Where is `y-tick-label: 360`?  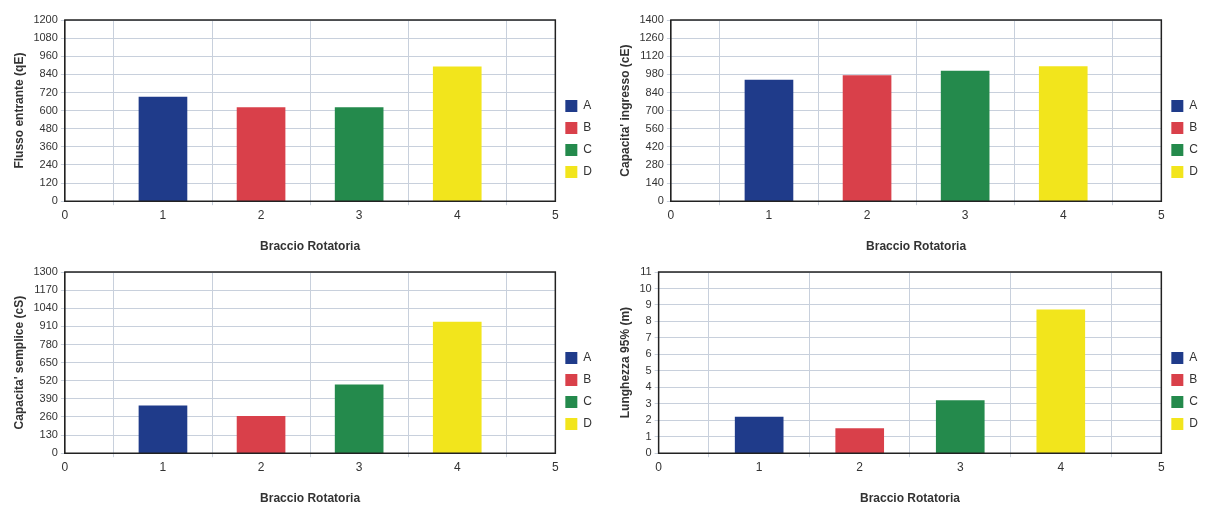
y-tick-label: 360 is located at coordinates (48, 145).